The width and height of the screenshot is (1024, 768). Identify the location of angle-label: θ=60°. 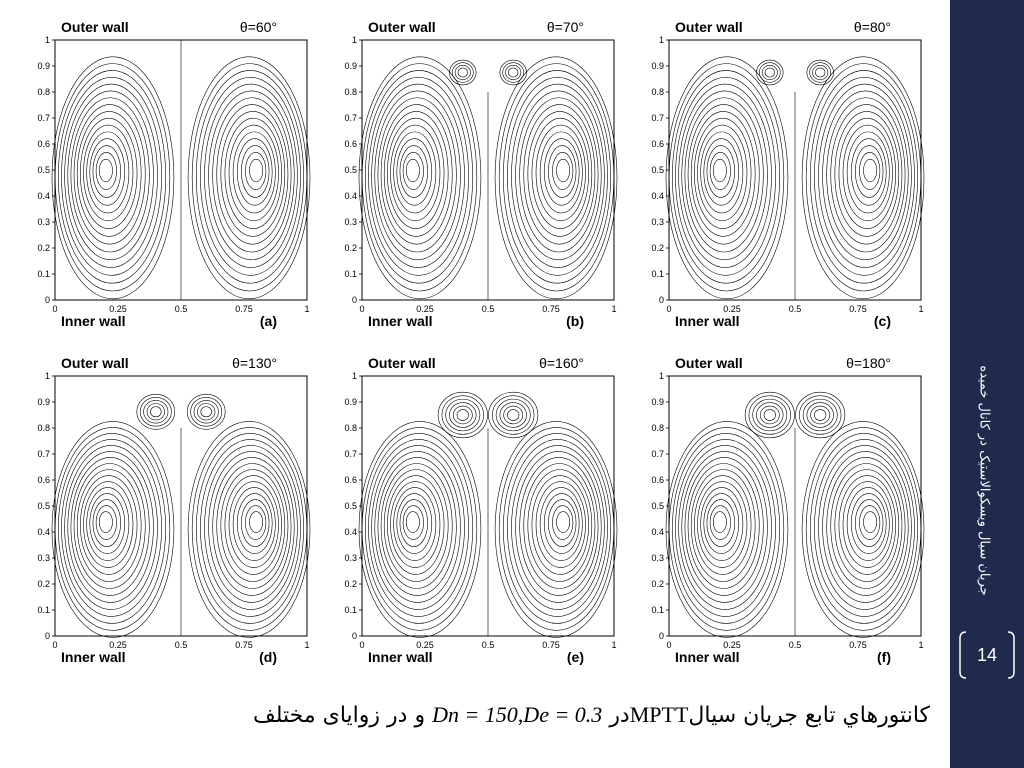
(258, 27).